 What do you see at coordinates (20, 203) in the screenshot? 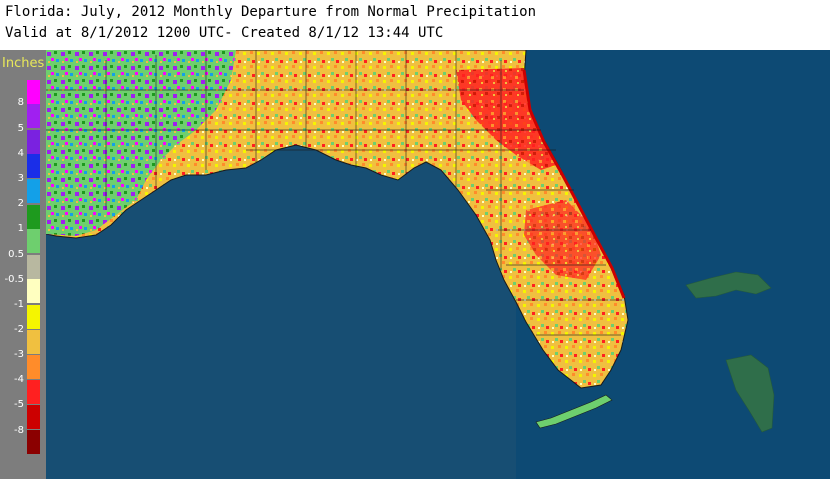
I see `legend-tick-label: 2` at bounding box center [20, 203].